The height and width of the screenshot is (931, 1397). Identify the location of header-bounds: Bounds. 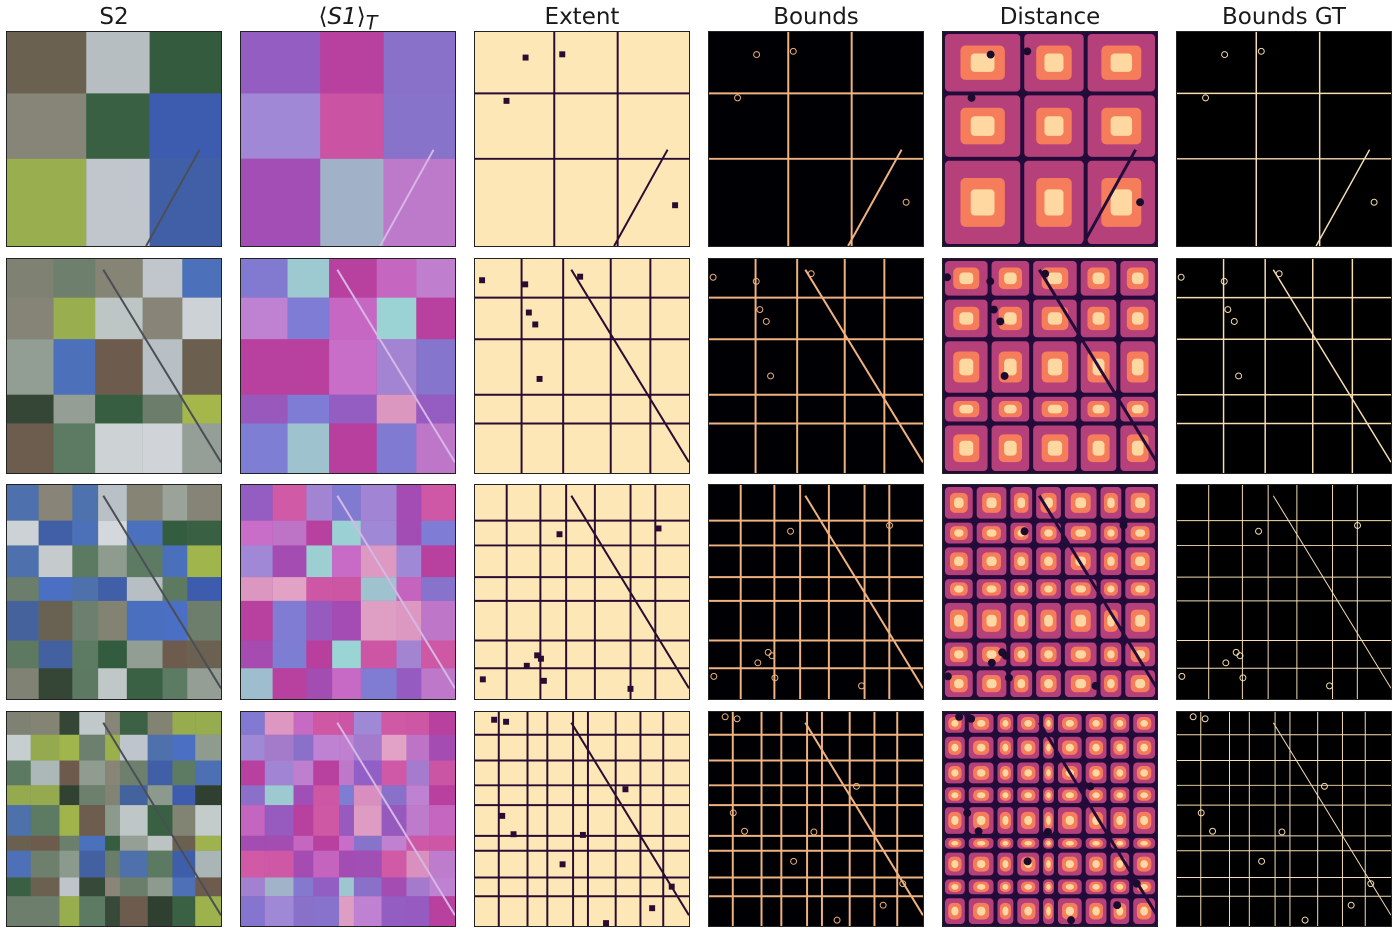
(816, 17).